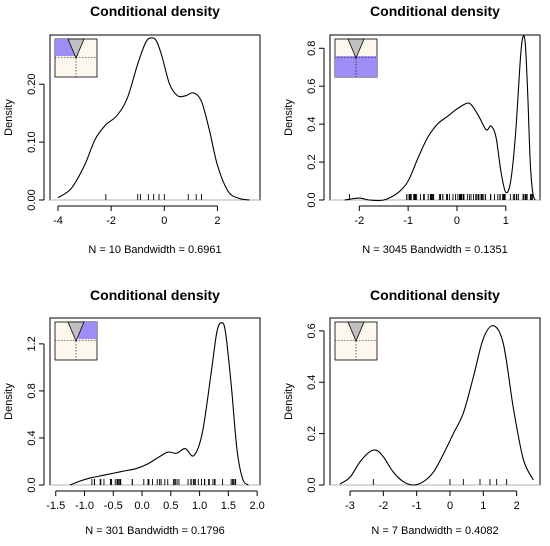  Describe the element at coordinates (32, 141) in the screenshot. I see `y-tick-label: 0.10` at that location.